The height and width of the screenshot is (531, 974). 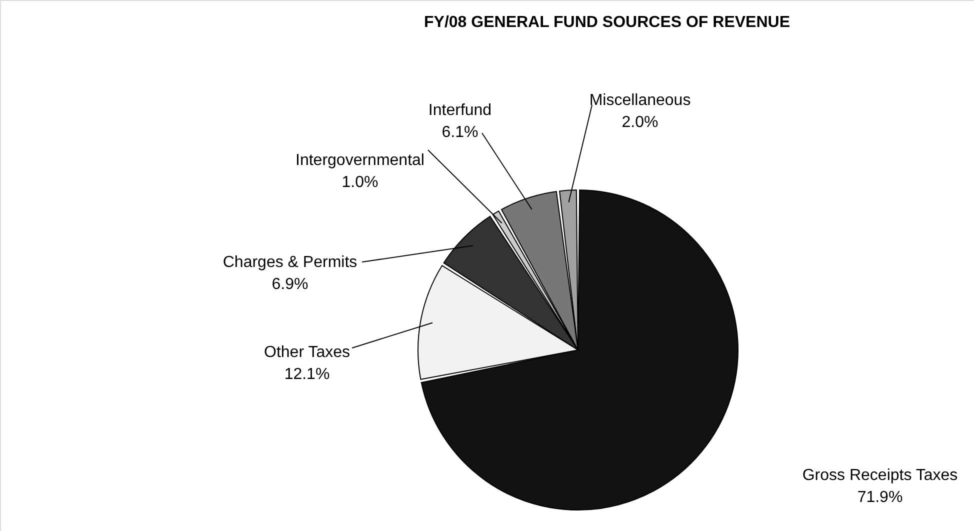 I want to click on slice-label: Gross Receipts Taxes, so click(x=880, y=475).